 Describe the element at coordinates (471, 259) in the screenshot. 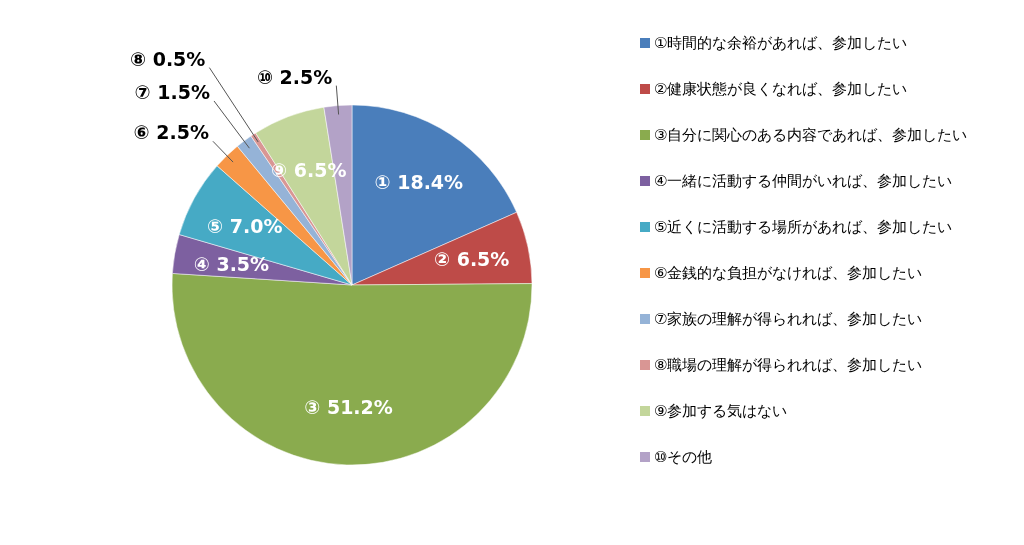

I see `data-label: ② 6.5%` at that location.